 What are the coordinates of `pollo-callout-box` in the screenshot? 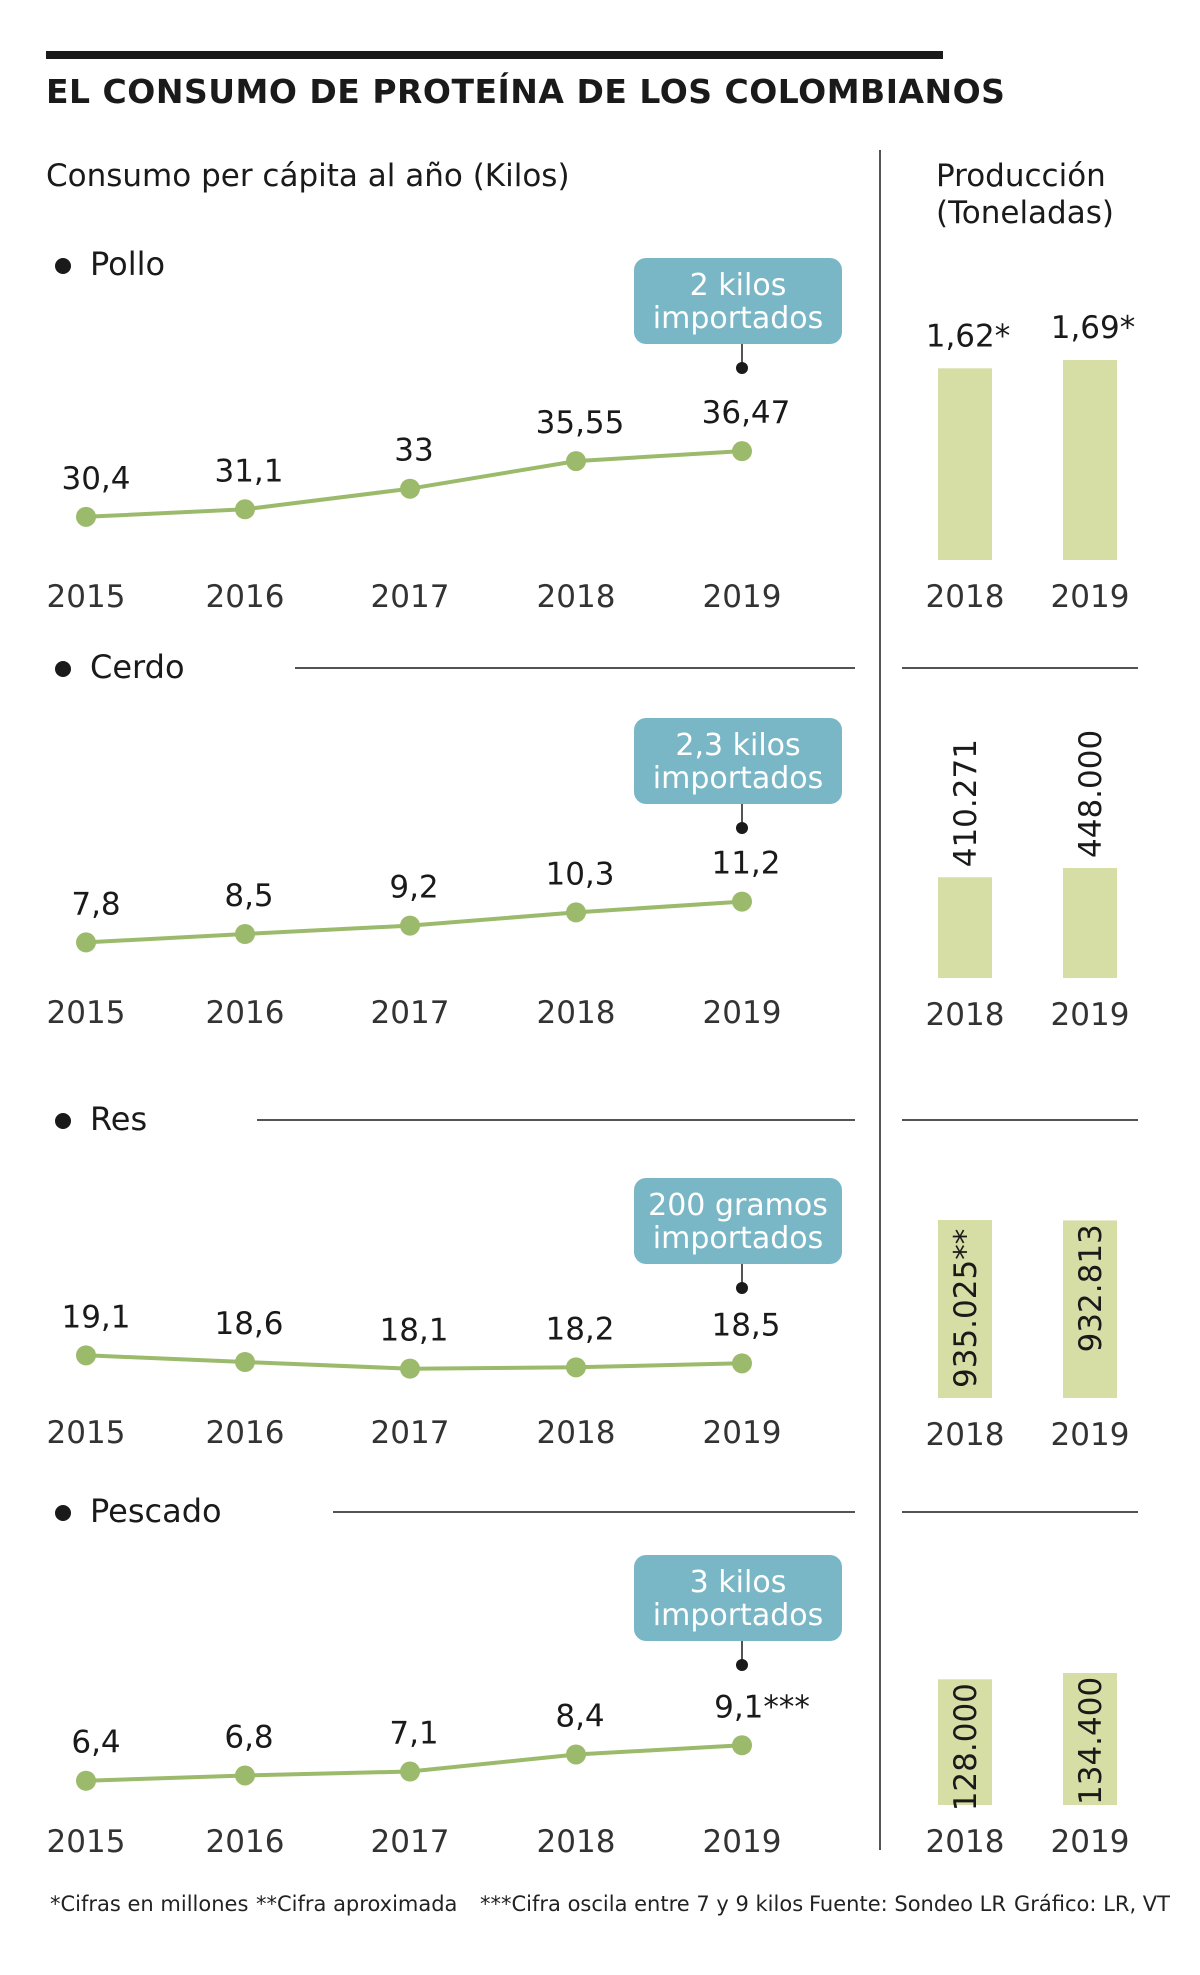 It's located at (738, 301).